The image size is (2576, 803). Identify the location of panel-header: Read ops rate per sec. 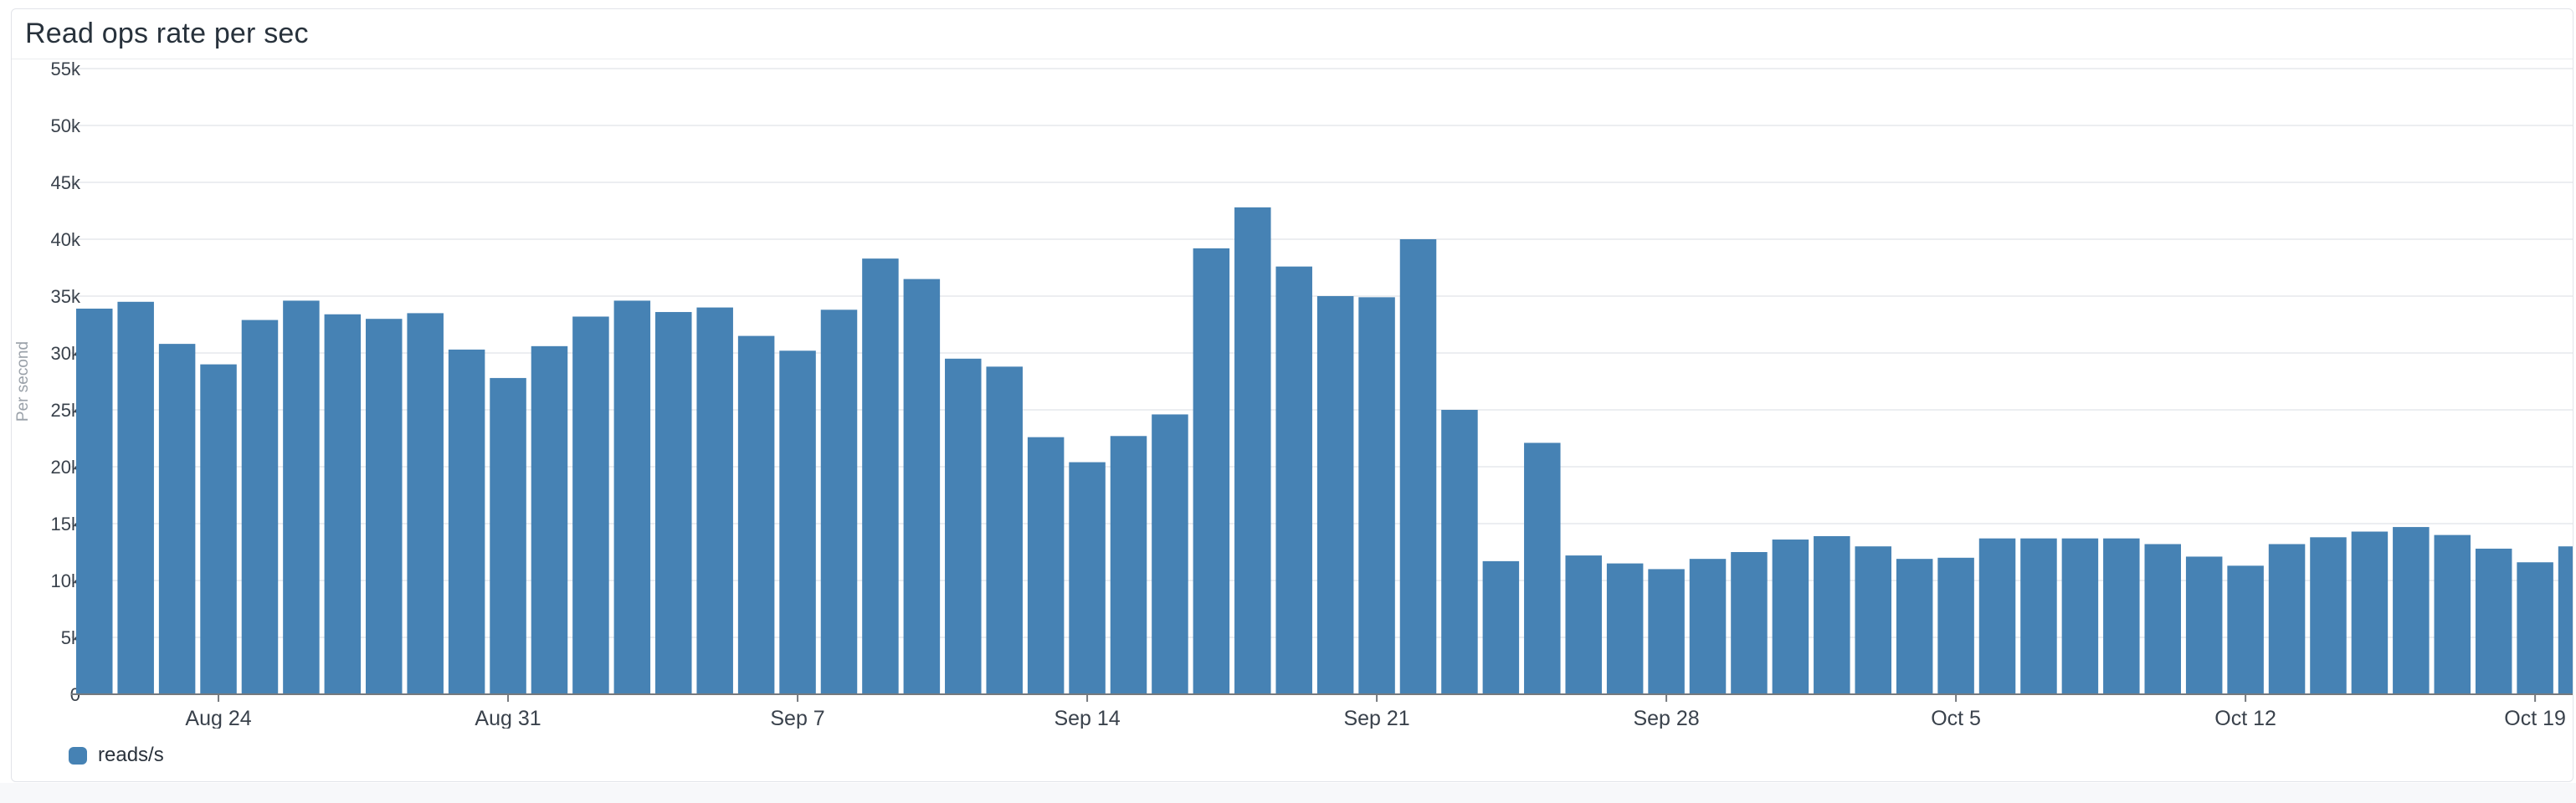
(1292, 34).